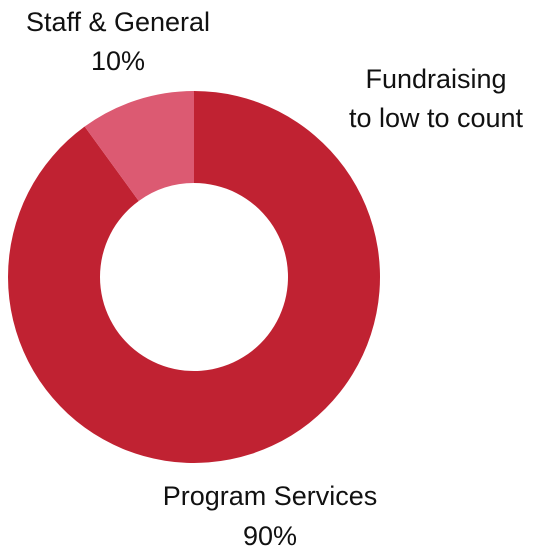 This screenshot has height=554, width=543. Describe the element at coordinates (270, 536) in the screenshot. I see `slice-value-program-services: 90%` at that location.